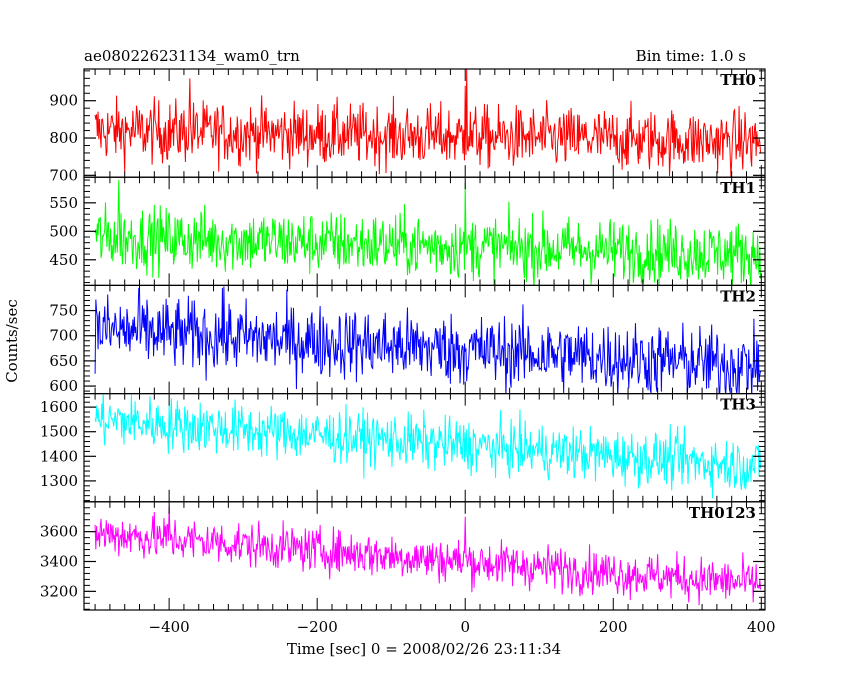  I want to click on panel-name-label: TH2, so click(738, 296).